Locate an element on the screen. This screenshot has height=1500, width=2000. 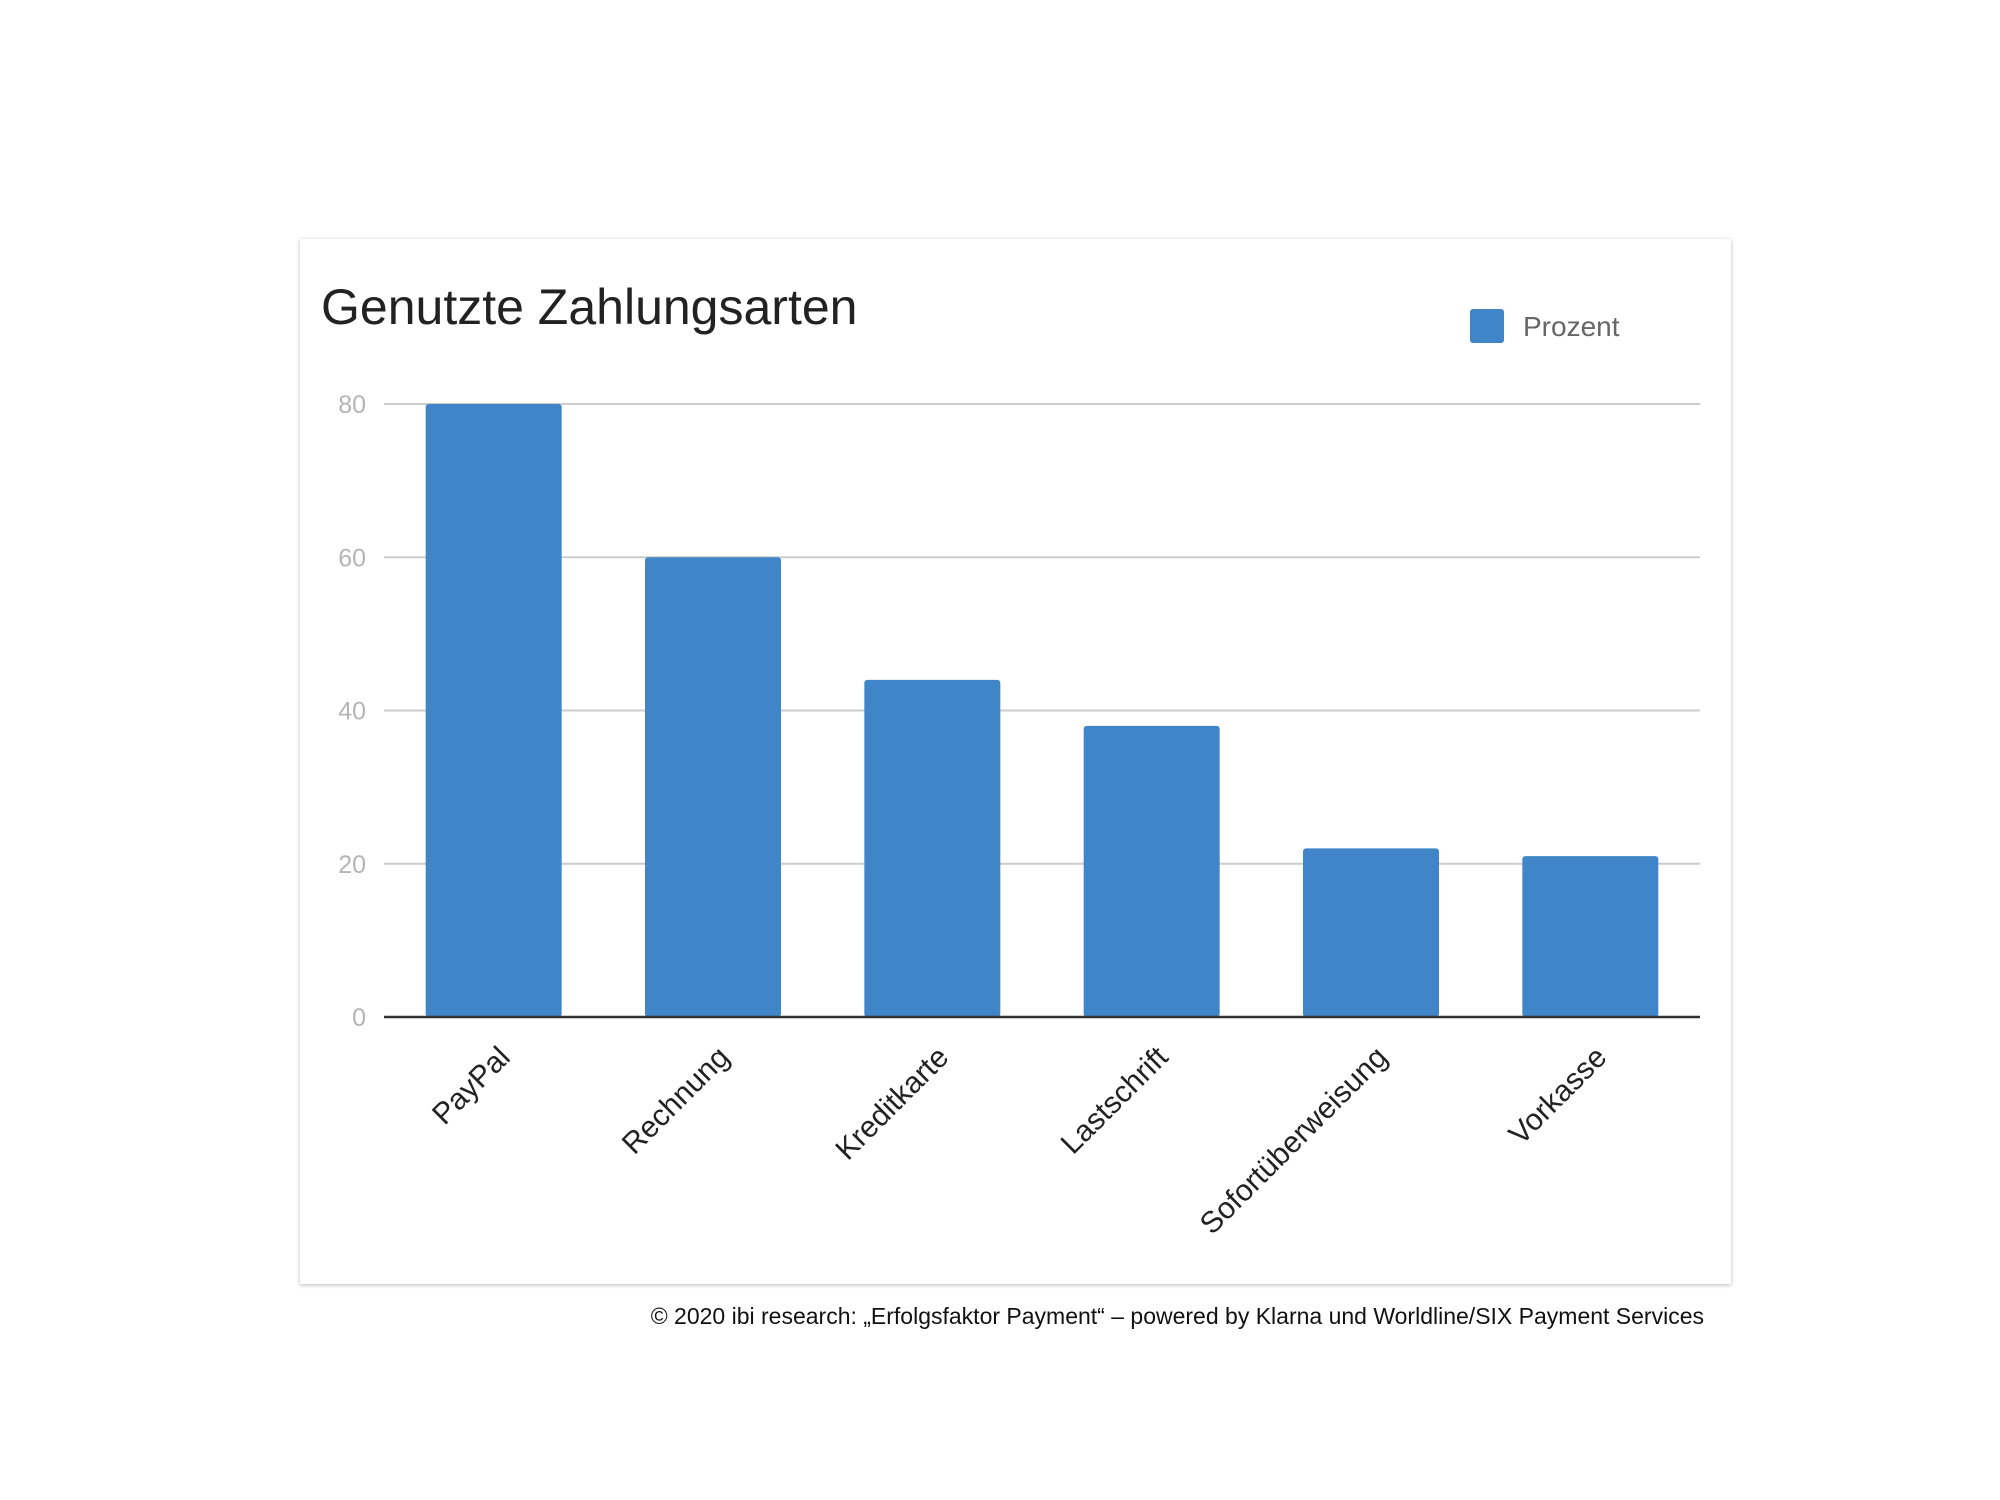
y-axis-ticks: 0 20 40 60 80 is located at coordinates (352, 711).